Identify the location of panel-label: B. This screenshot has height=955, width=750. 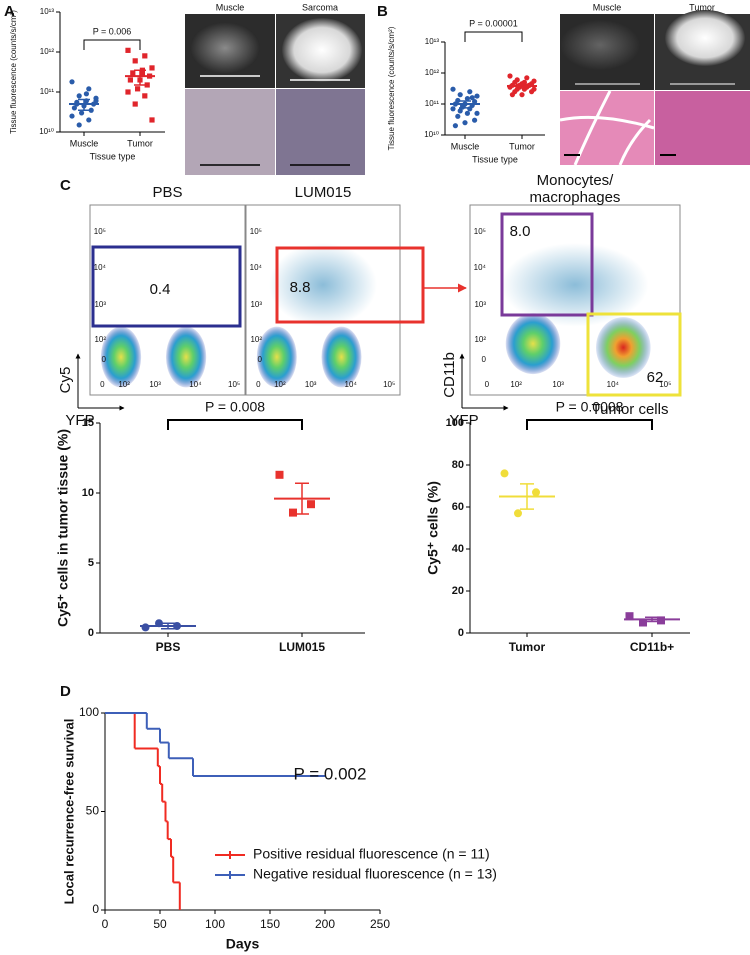
(382, 11).